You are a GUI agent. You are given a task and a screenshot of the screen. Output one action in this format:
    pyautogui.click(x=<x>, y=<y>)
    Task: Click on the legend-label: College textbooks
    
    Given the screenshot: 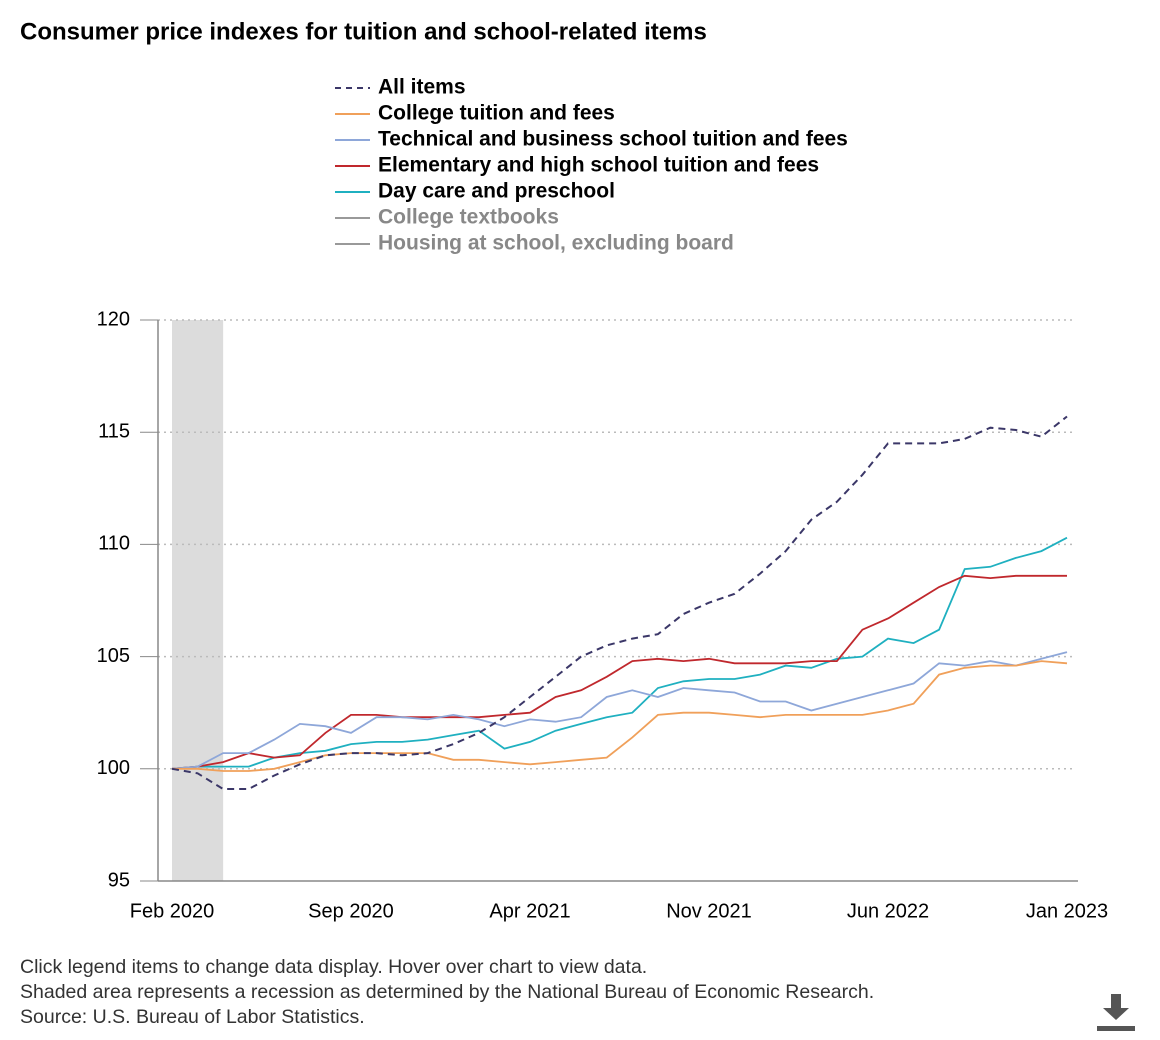 What is the action you would take?
    pyautogui.click(x=468, y=217)
    